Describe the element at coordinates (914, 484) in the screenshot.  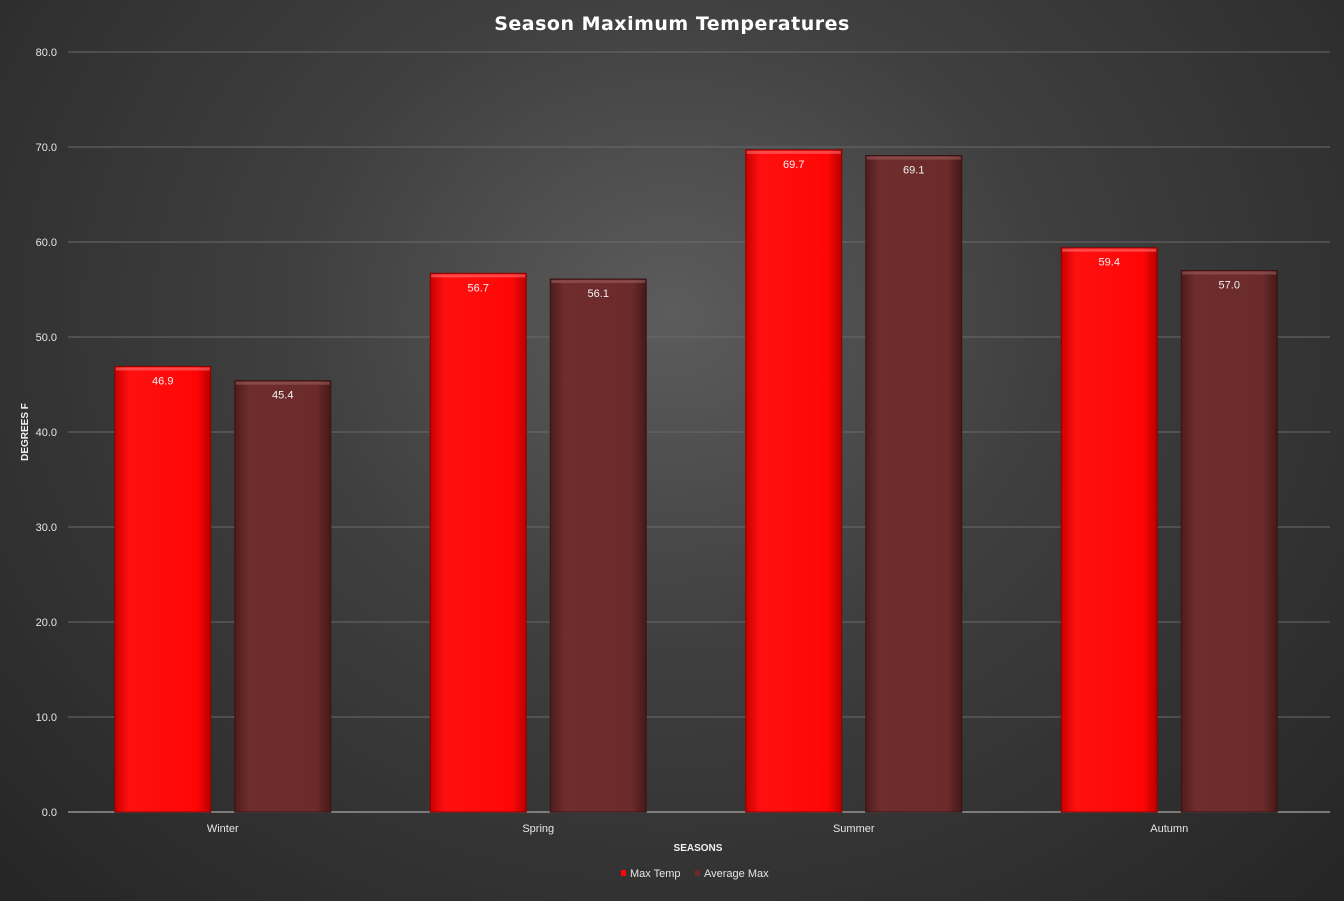
I see `bar-average-max-summer` at that location.